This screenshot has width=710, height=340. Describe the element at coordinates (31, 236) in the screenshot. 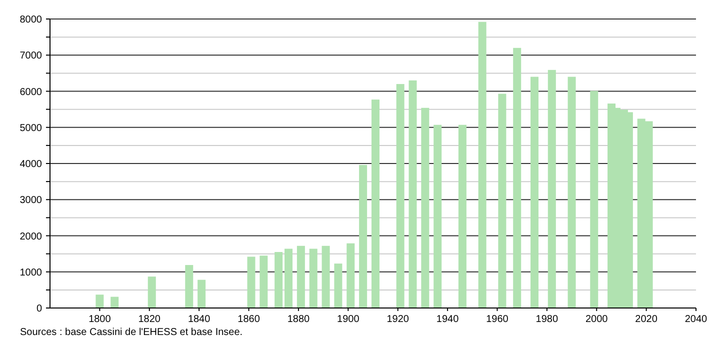

I see `y-tick-label: 2000` at that location.